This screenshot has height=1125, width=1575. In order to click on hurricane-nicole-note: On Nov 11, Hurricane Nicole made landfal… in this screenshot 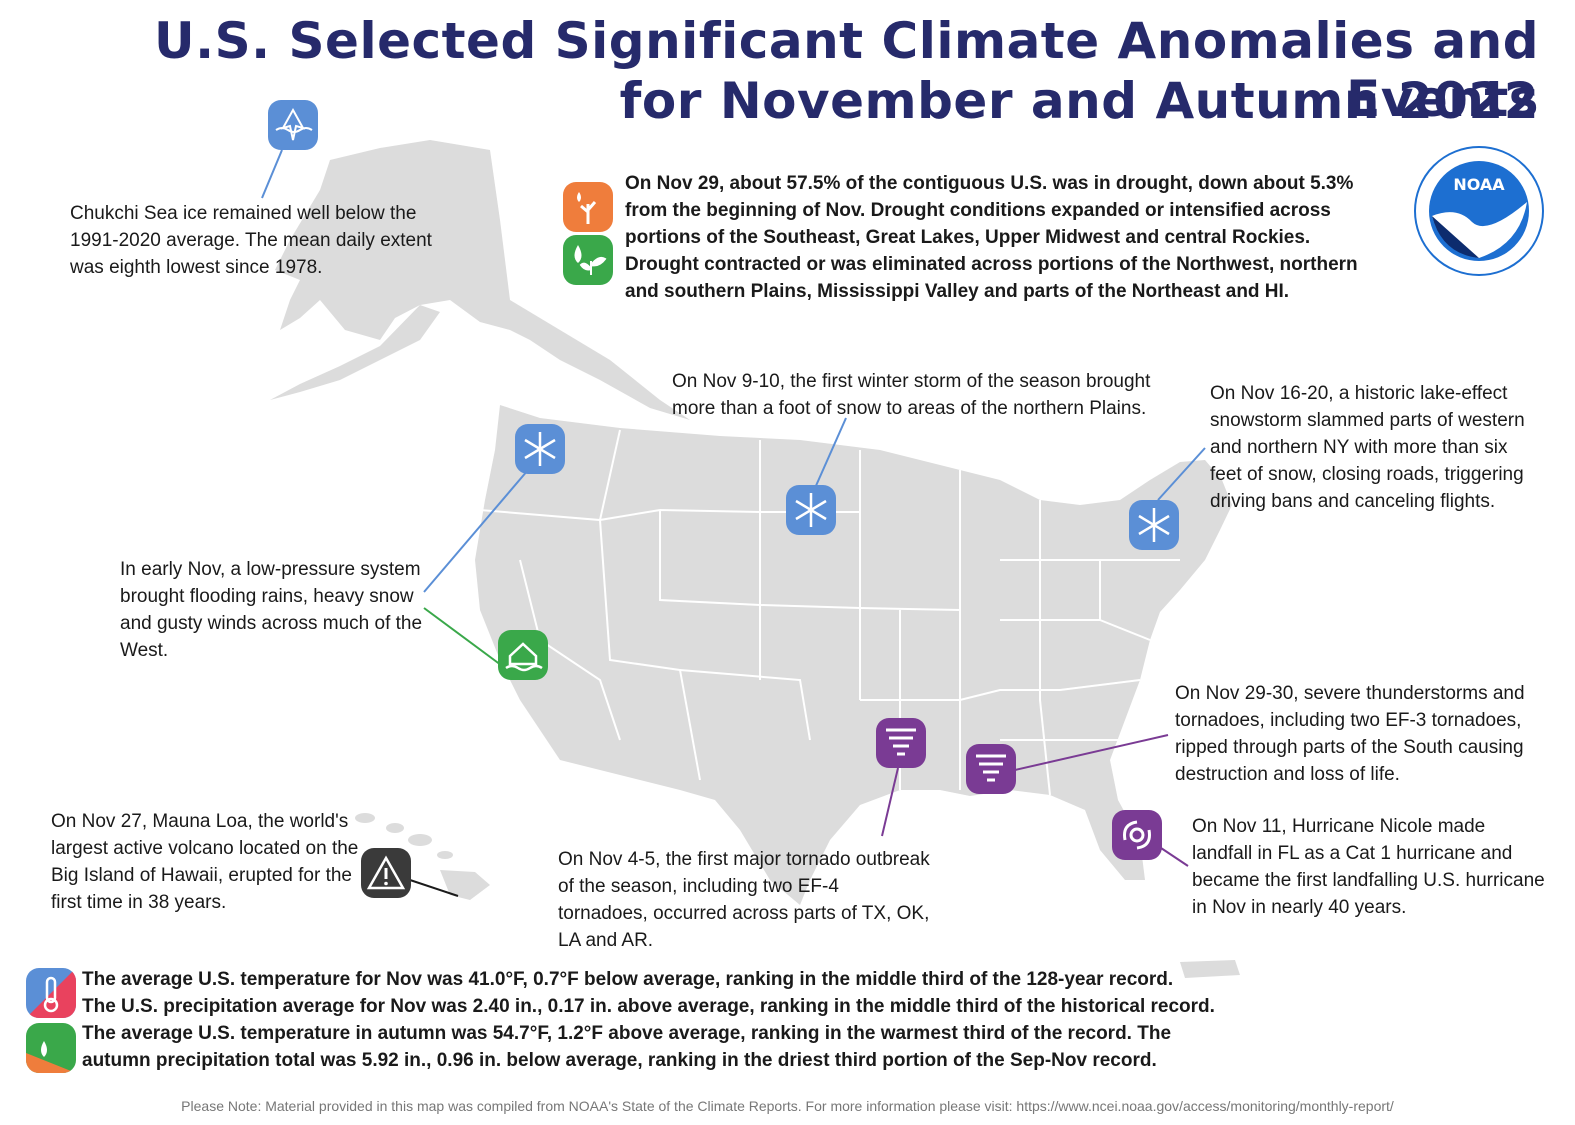, I will do `click(1368, 867)`.